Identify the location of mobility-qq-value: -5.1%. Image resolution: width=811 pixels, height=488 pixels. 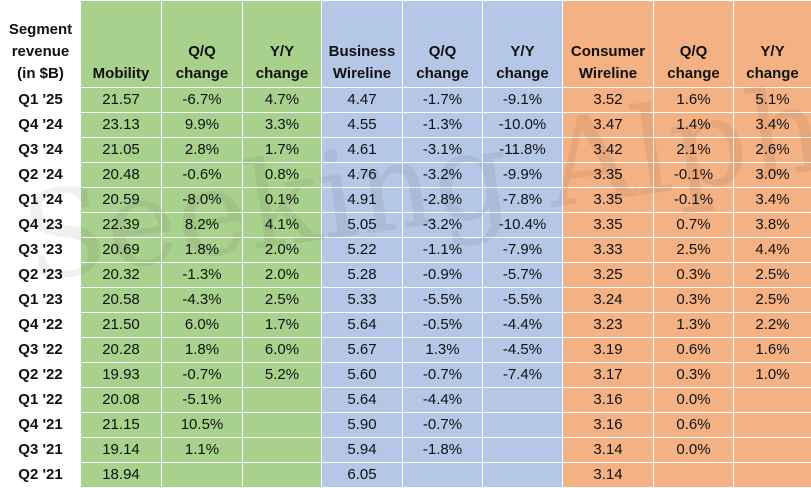
(202, 400).